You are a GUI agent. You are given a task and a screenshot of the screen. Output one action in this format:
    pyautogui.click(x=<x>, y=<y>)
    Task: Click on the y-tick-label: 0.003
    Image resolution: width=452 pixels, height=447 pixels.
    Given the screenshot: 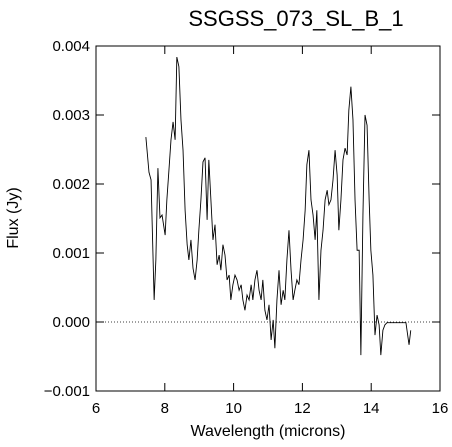 What is the action you would take?
    pyautogui.click(x=71, y=115)
    